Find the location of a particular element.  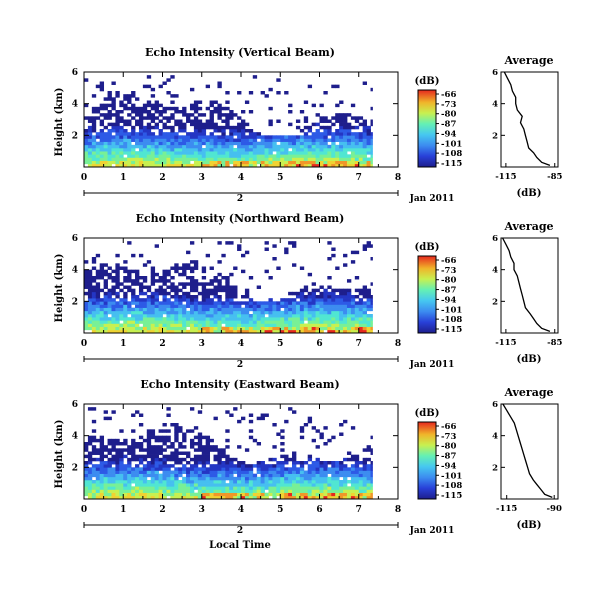

average-xlabel: (dB) is located at coordinates (529, 193).